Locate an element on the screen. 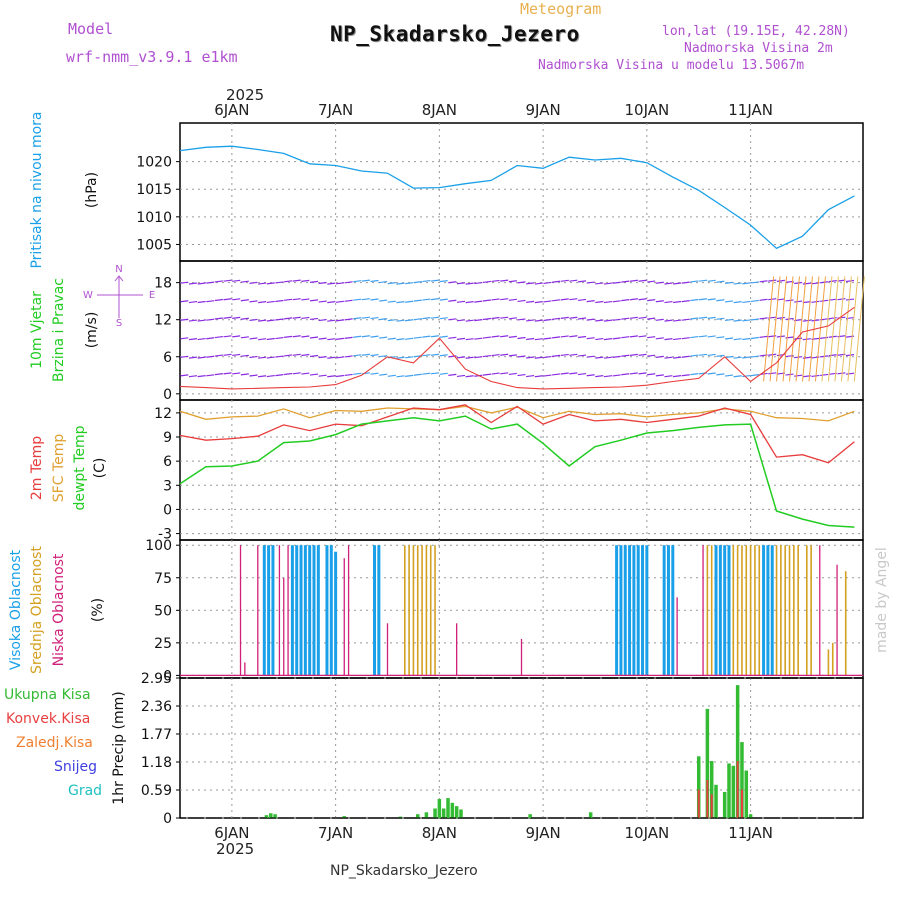  precip-legend-item: Grad is located at coordinates (85, 791).